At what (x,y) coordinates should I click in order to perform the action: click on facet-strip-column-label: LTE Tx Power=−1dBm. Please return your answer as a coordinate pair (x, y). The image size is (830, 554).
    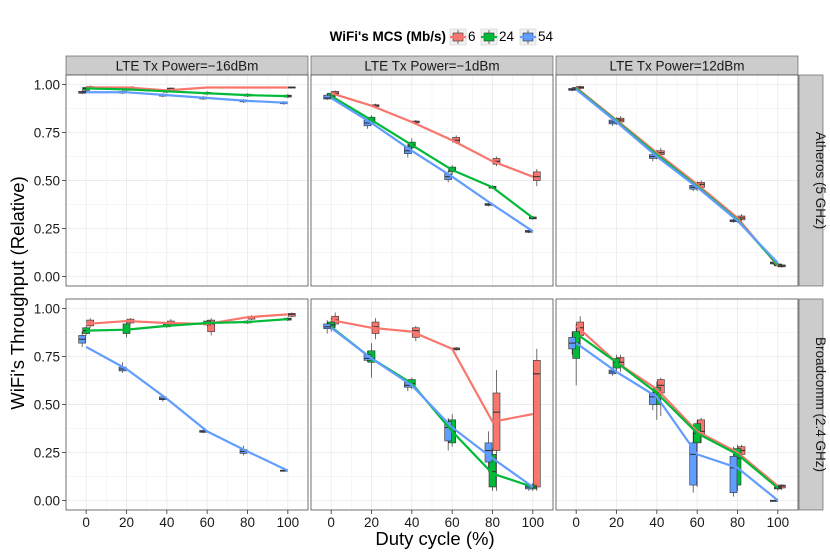
    Looking at the image, I should click on (431, 66).